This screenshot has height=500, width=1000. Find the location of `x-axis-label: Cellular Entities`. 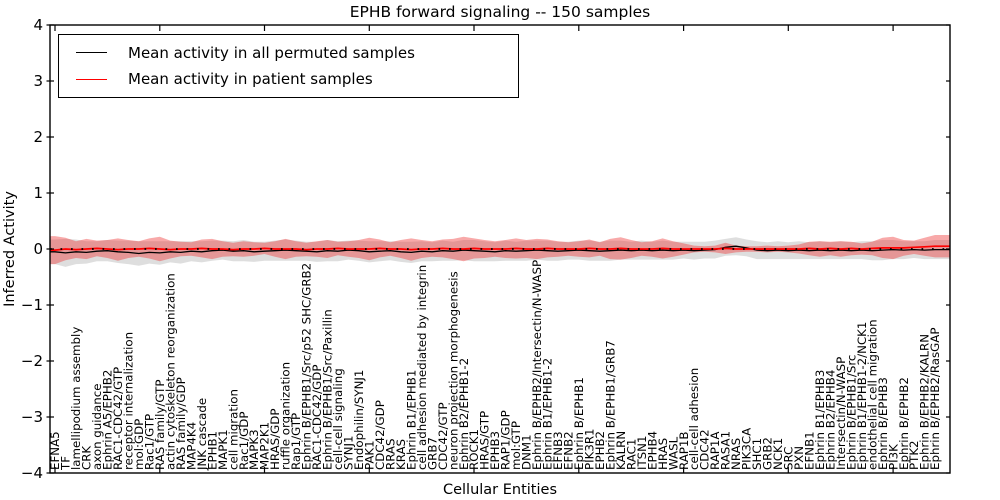

x-axis-label: Cellular Entities is located at coordinates (500, 490).